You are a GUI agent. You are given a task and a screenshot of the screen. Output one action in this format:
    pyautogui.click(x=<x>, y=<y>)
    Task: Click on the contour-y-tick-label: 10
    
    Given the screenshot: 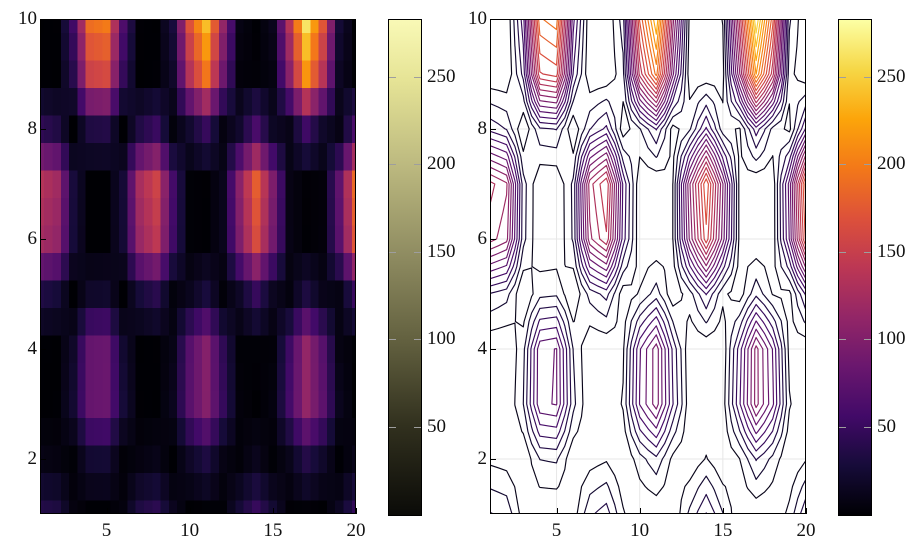 What is the action you would take?
    pyautogui.click(x=477, y=18)
    